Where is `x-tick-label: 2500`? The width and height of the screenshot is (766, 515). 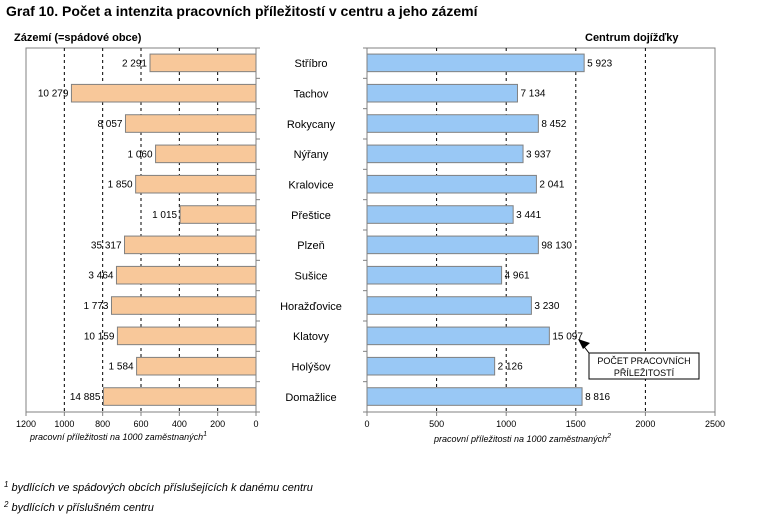 x-tick-label: 2500 is located at coordinates (715, 424).